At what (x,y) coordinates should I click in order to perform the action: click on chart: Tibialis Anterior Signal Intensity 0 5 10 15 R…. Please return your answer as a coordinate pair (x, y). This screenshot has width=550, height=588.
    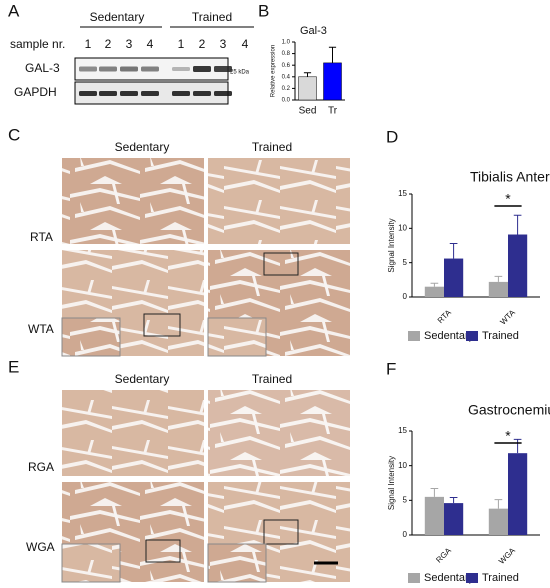
    Looking at the image, I should click on (468, 255).